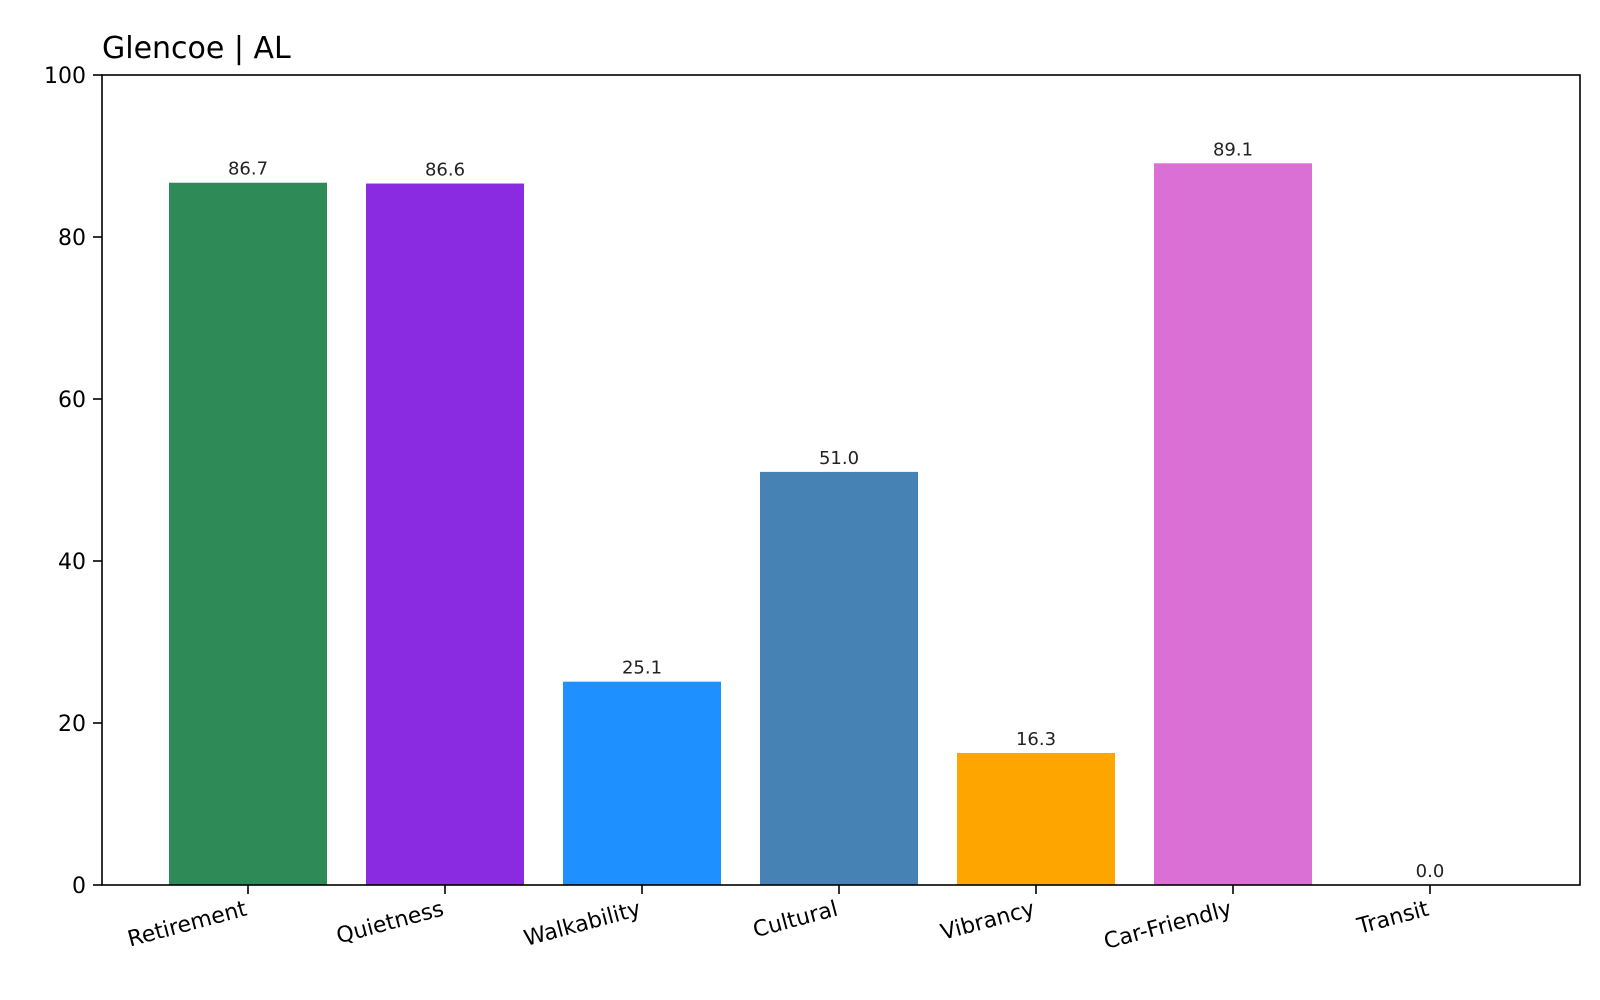 The width and height of the screenshot is (1600, 1000). What do you see at coordinates (1430, 871) in the screenshot?
I see `value-label-transit: 0.0` at bounding box center [1430, 871].